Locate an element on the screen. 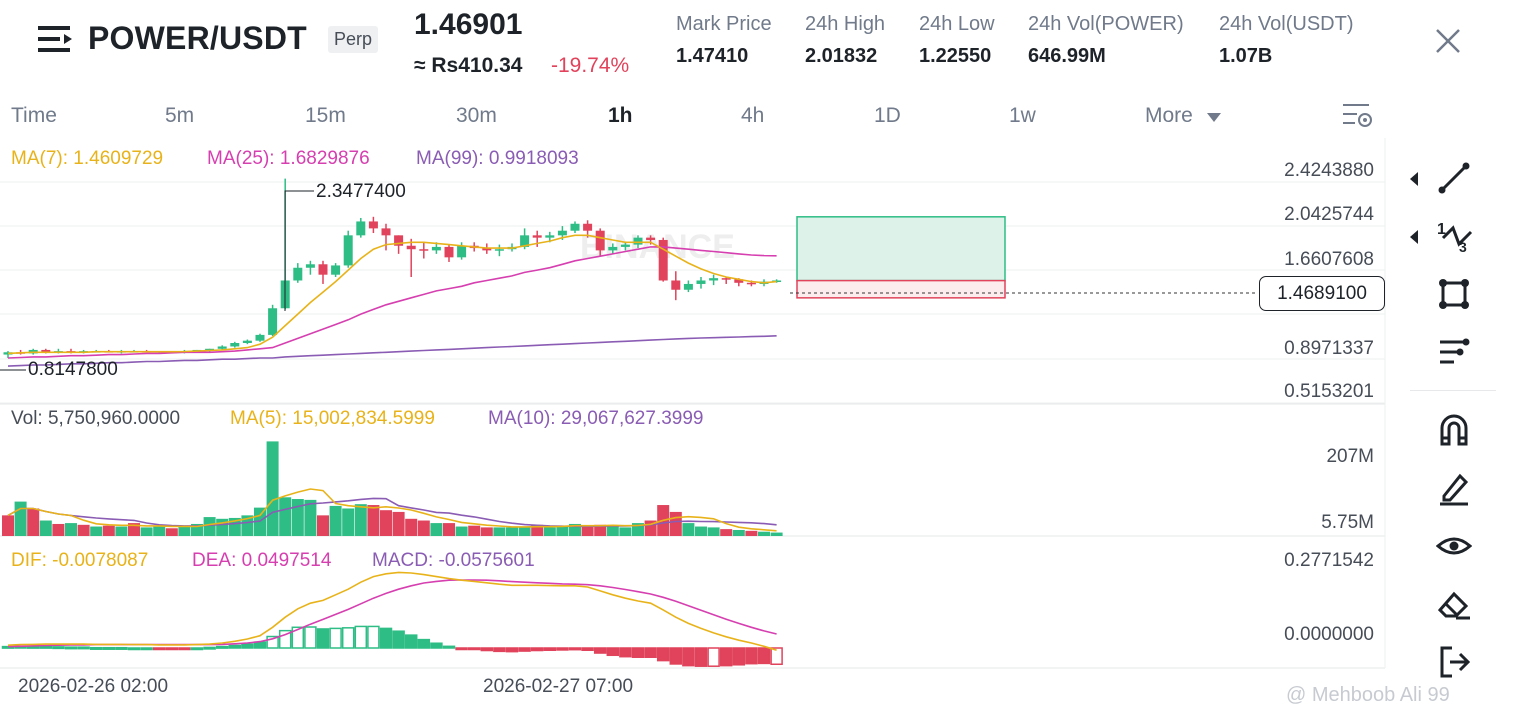 This screenshot has width=1520, height=720. ma99-line is located at coordinates (392, 351).